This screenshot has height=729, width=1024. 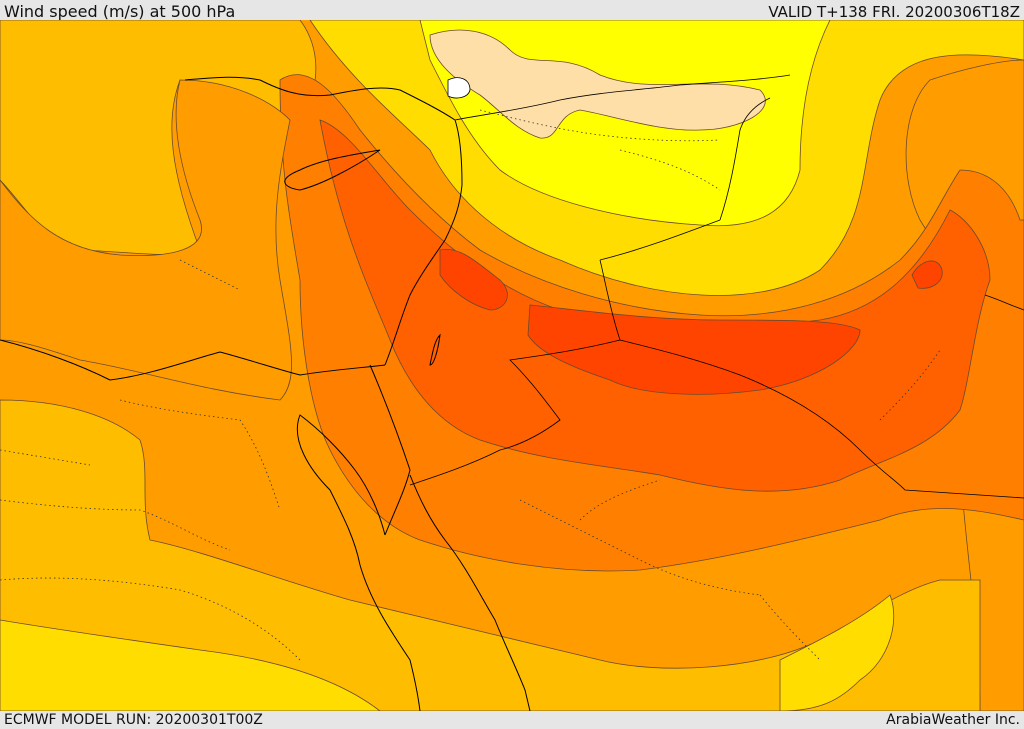 I want to click on band-gold-south-east, so click(x=837, y=652).